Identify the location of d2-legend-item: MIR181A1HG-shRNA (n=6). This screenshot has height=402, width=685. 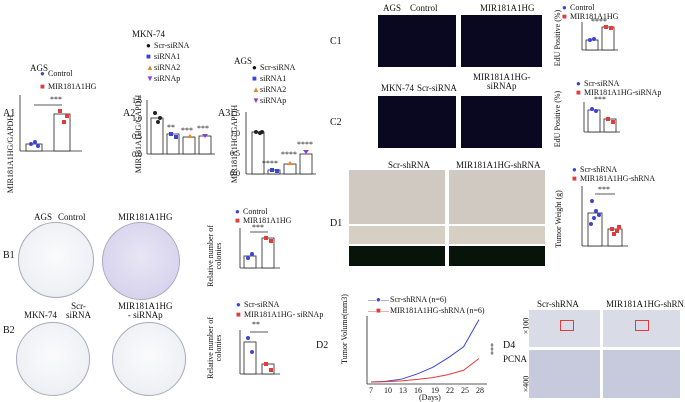
(437, 310).